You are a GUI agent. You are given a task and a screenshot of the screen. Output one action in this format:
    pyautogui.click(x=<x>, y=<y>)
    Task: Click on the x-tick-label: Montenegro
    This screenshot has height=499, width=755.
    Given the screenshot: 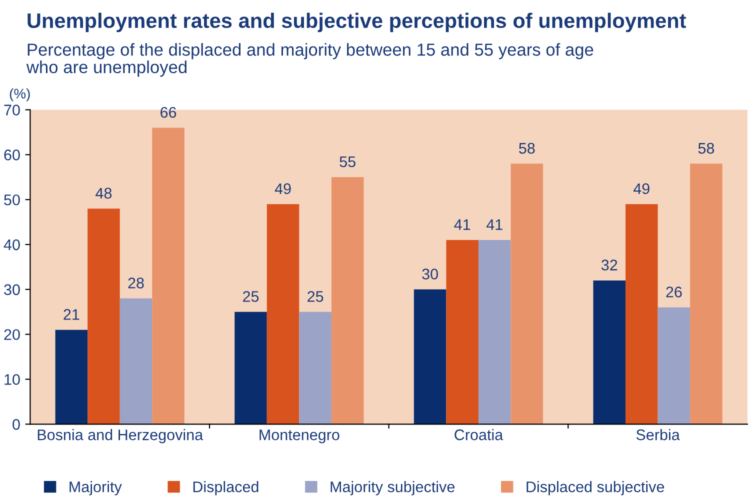 What is the action you would take?
    pyautogui.click(x=300, y=437)
    